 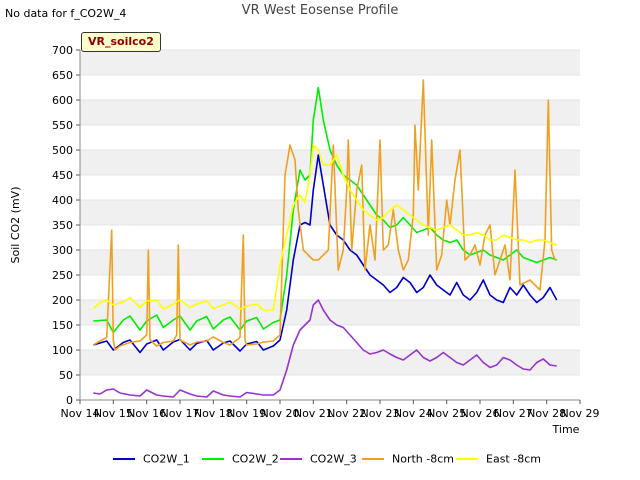 I want to click on x-tick-label: Nov 27, so click(x=513, y=413).